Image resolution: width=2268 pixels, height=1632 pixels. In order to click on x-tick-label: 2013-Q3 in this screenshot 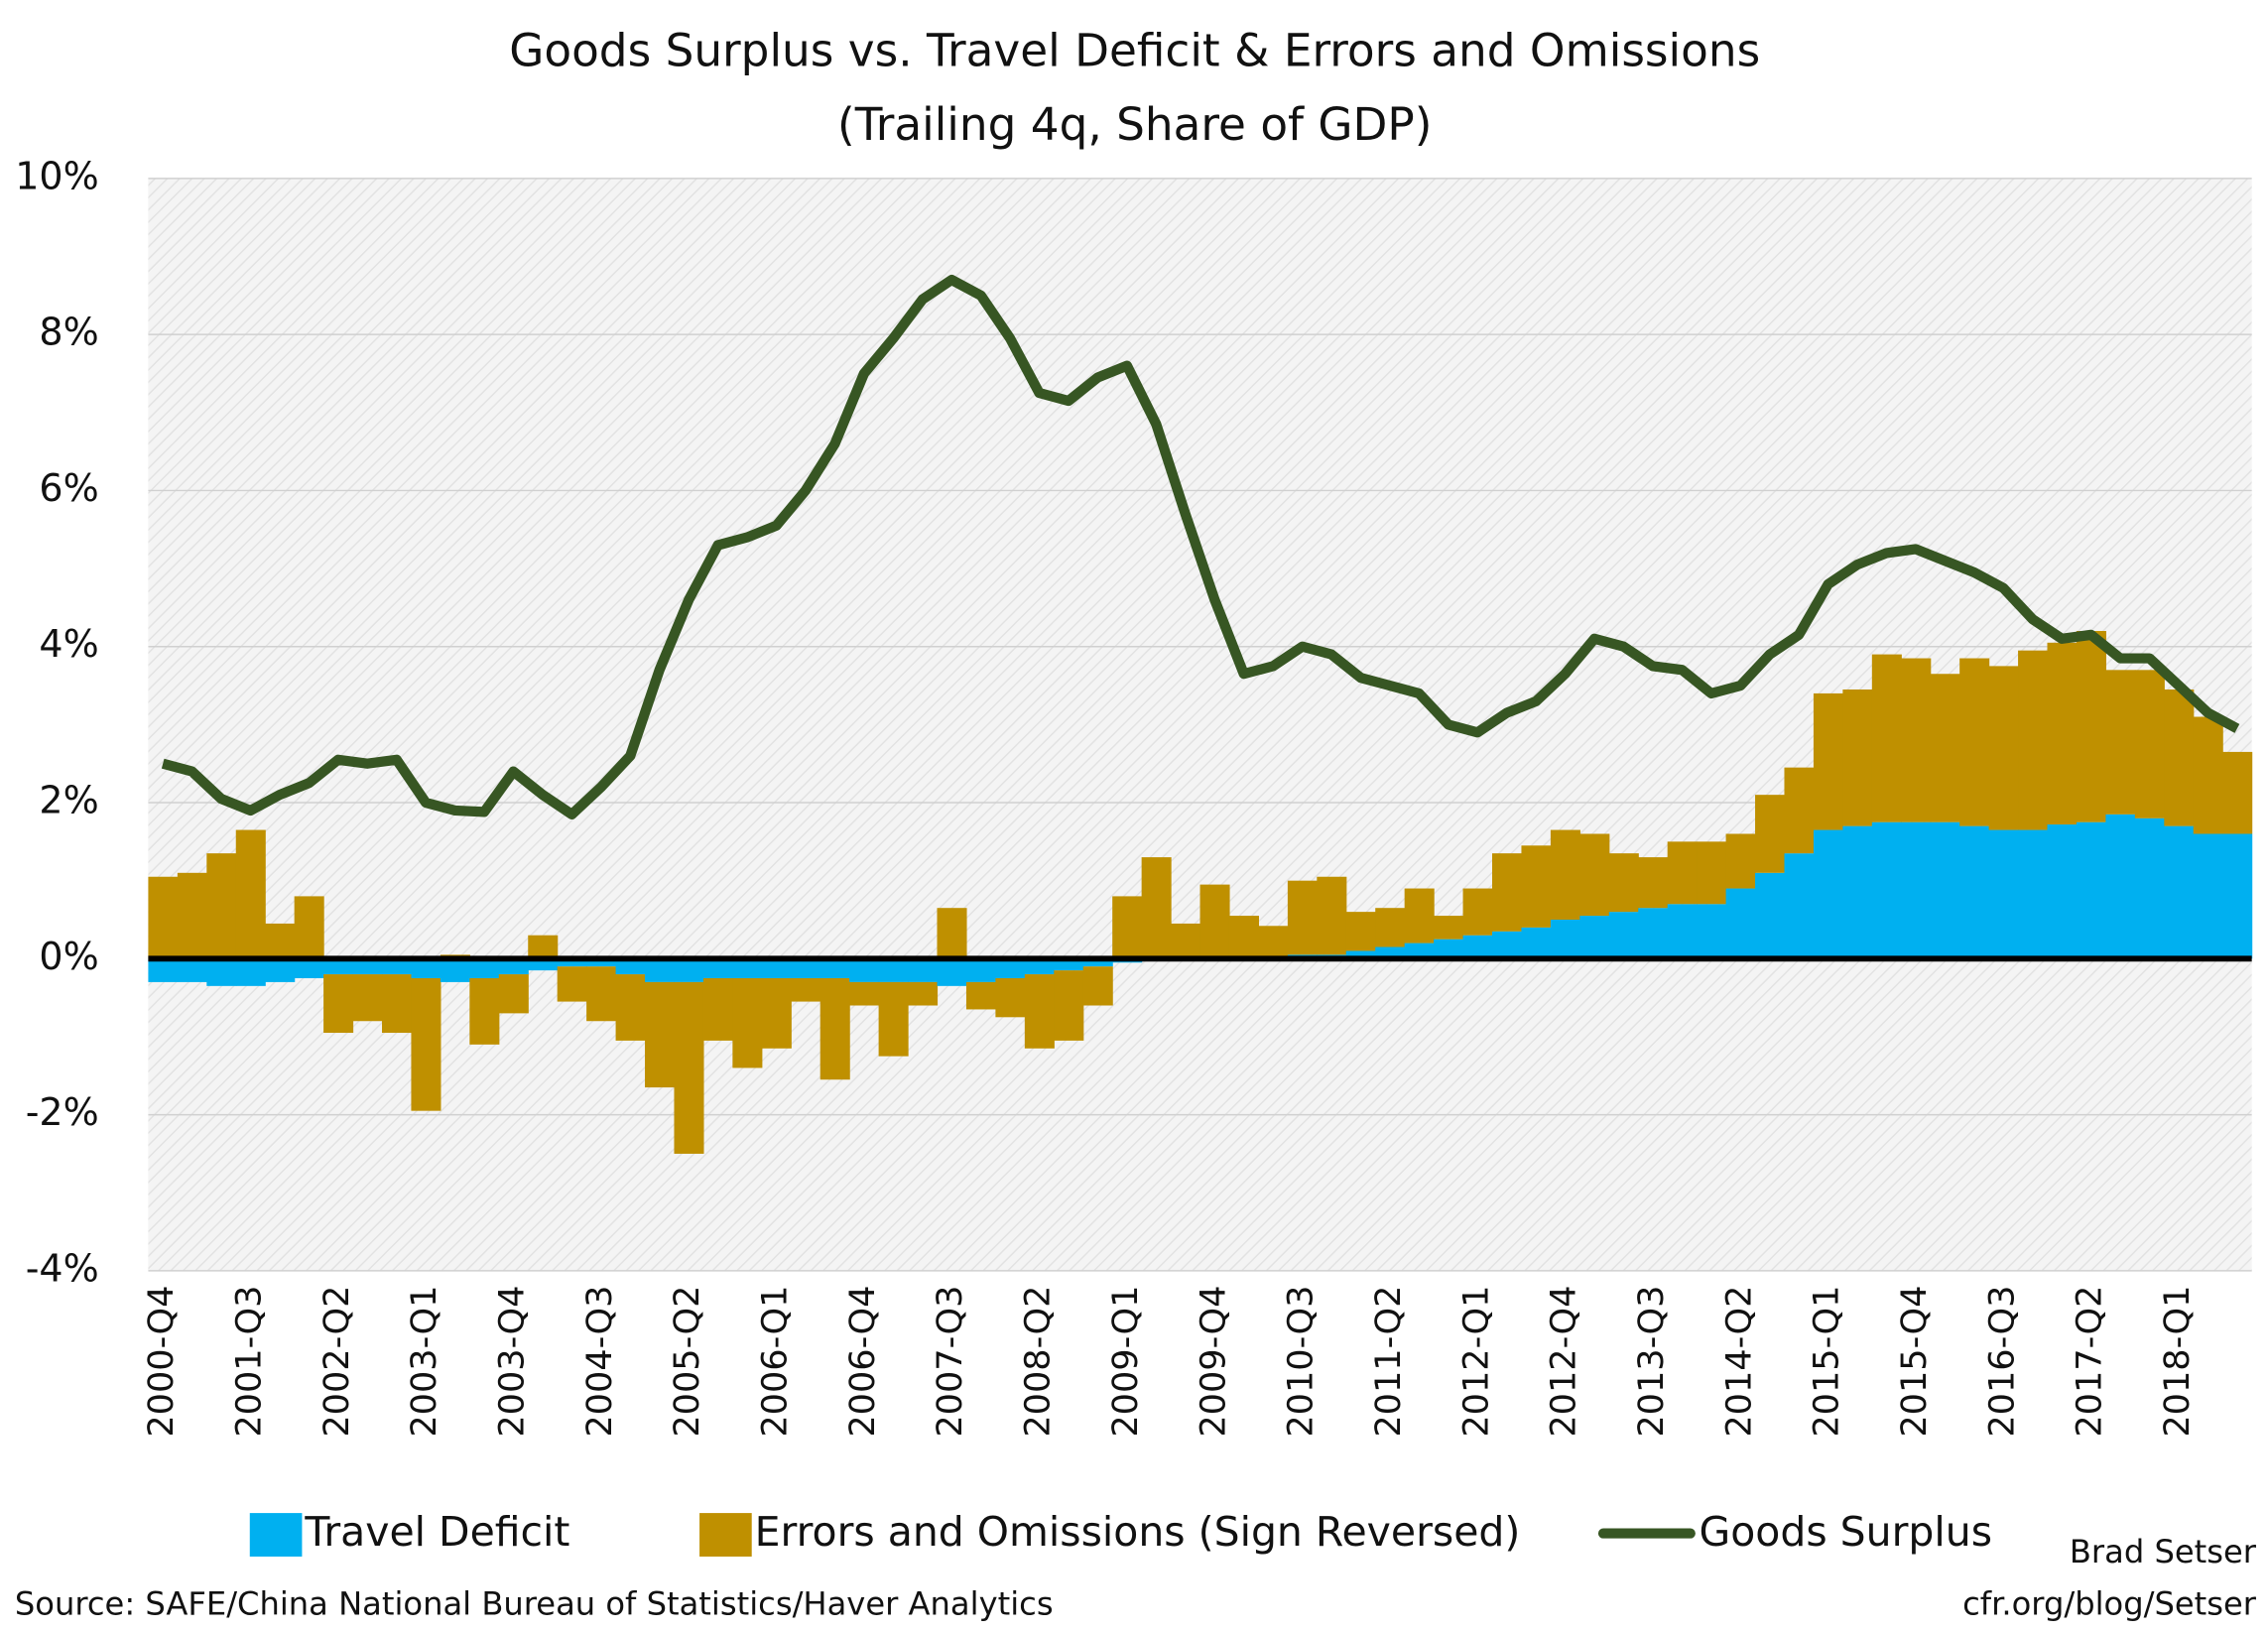, I will do `click(1651, 1362)`.